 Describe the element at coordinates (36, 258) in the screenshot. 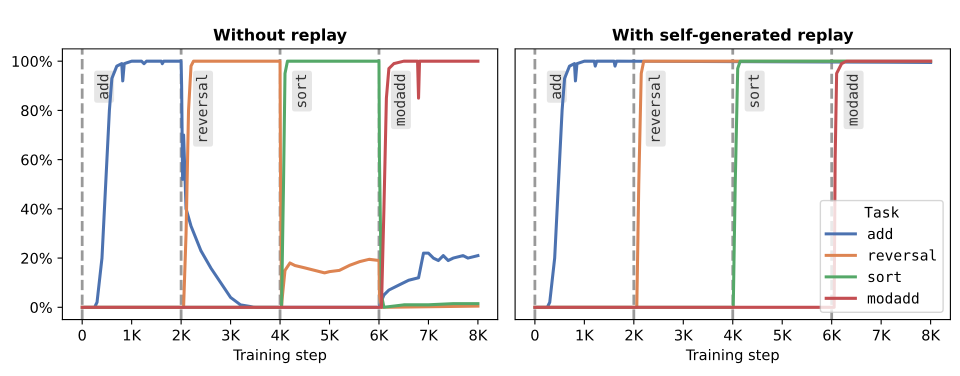

I see `y-tick-label: 20%` at that location.